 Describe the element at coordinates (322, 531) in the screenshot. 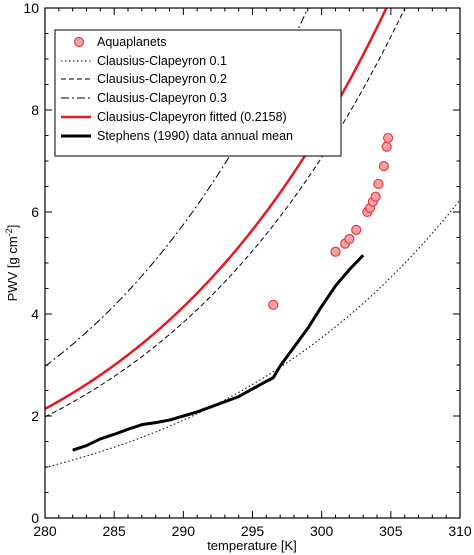

I see `x-tick-label: 300` at that location.